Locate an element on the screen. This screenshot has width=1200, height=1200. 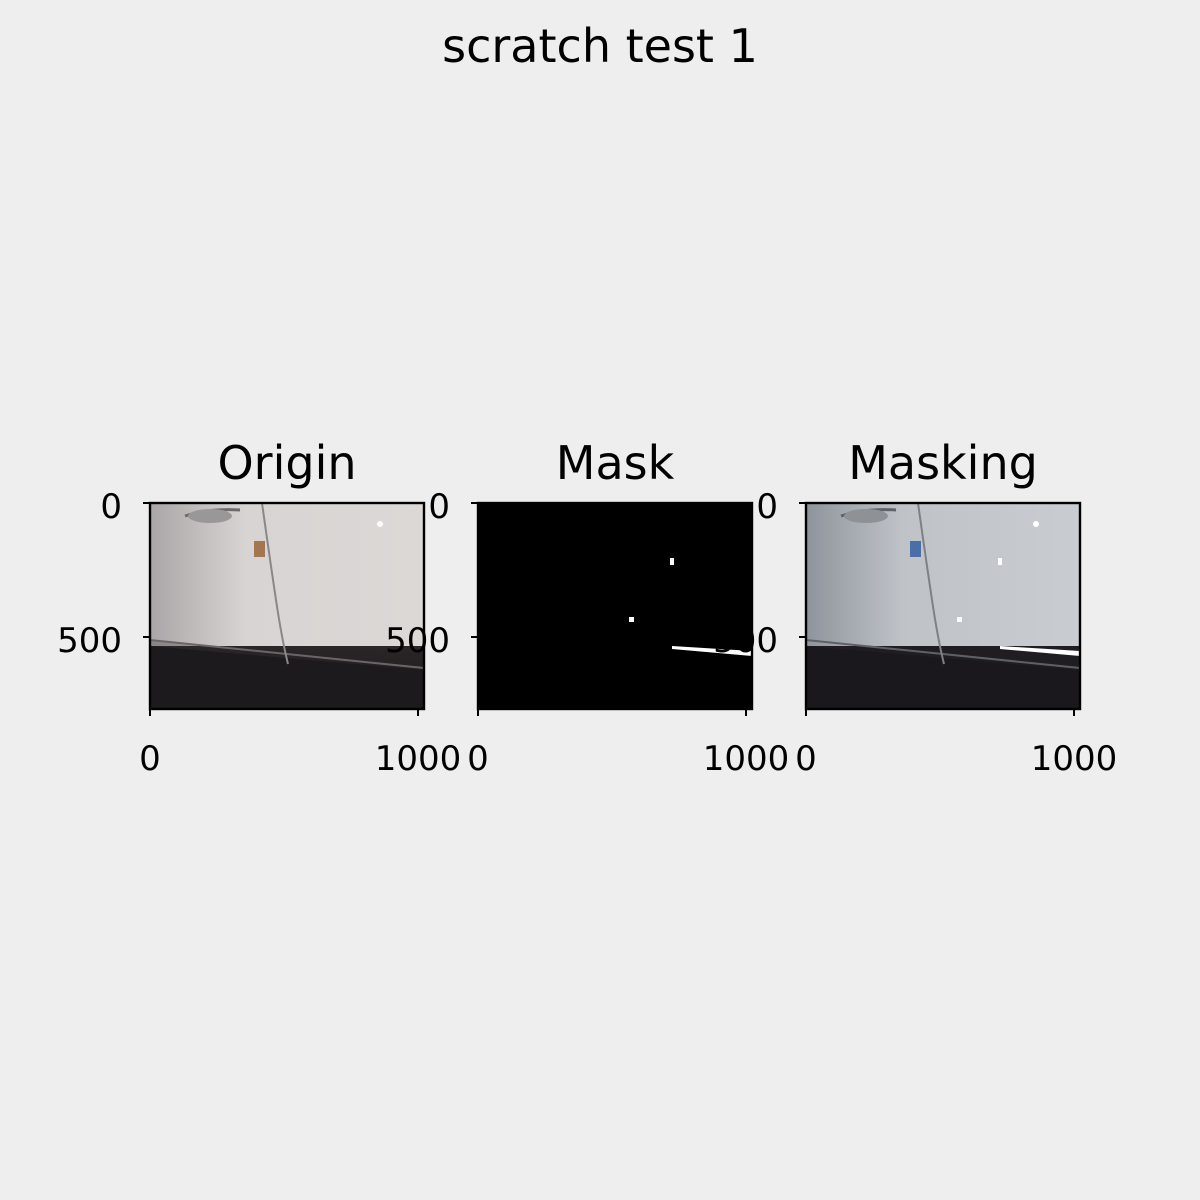
subplot-title: Origin is located at coordinates (286, 463).